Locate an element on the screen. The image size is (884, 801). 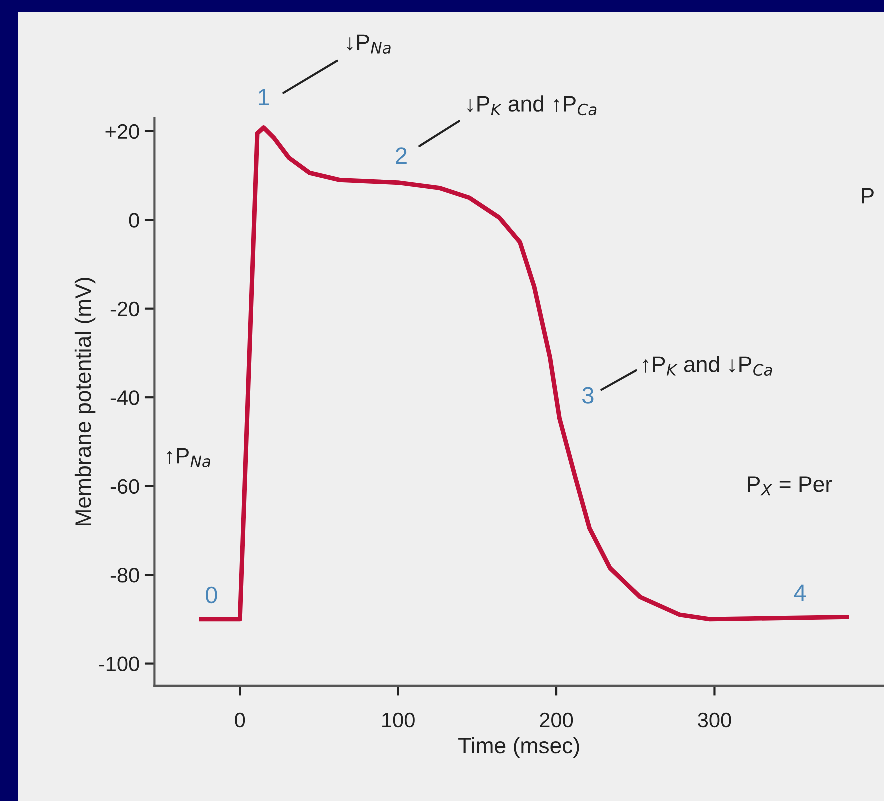
y-axis-title: Membrane potential (mV) is located at coordinates (85, 402).